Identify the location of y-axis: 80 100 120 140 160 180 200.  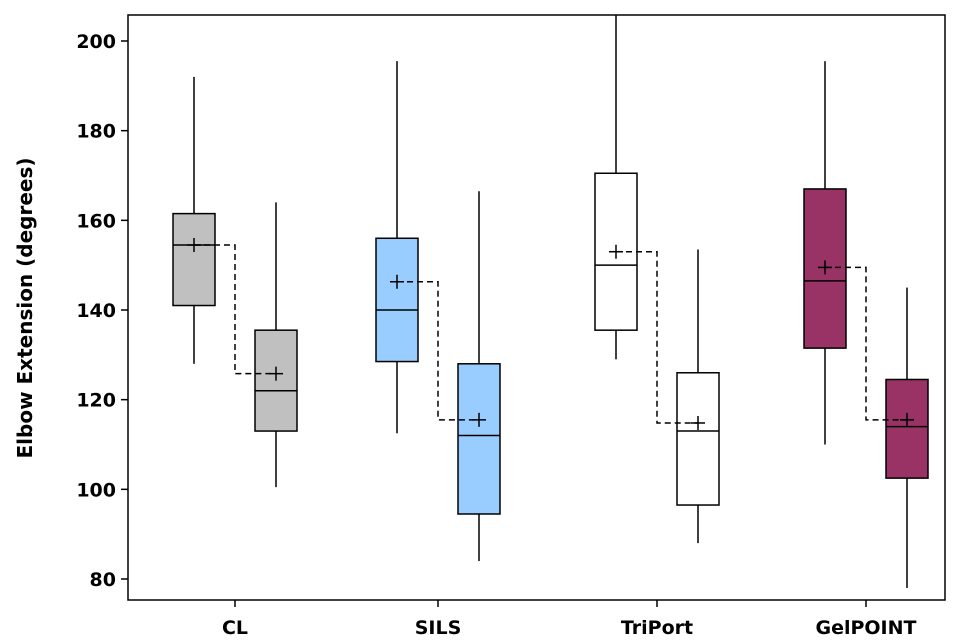
(102, 311).